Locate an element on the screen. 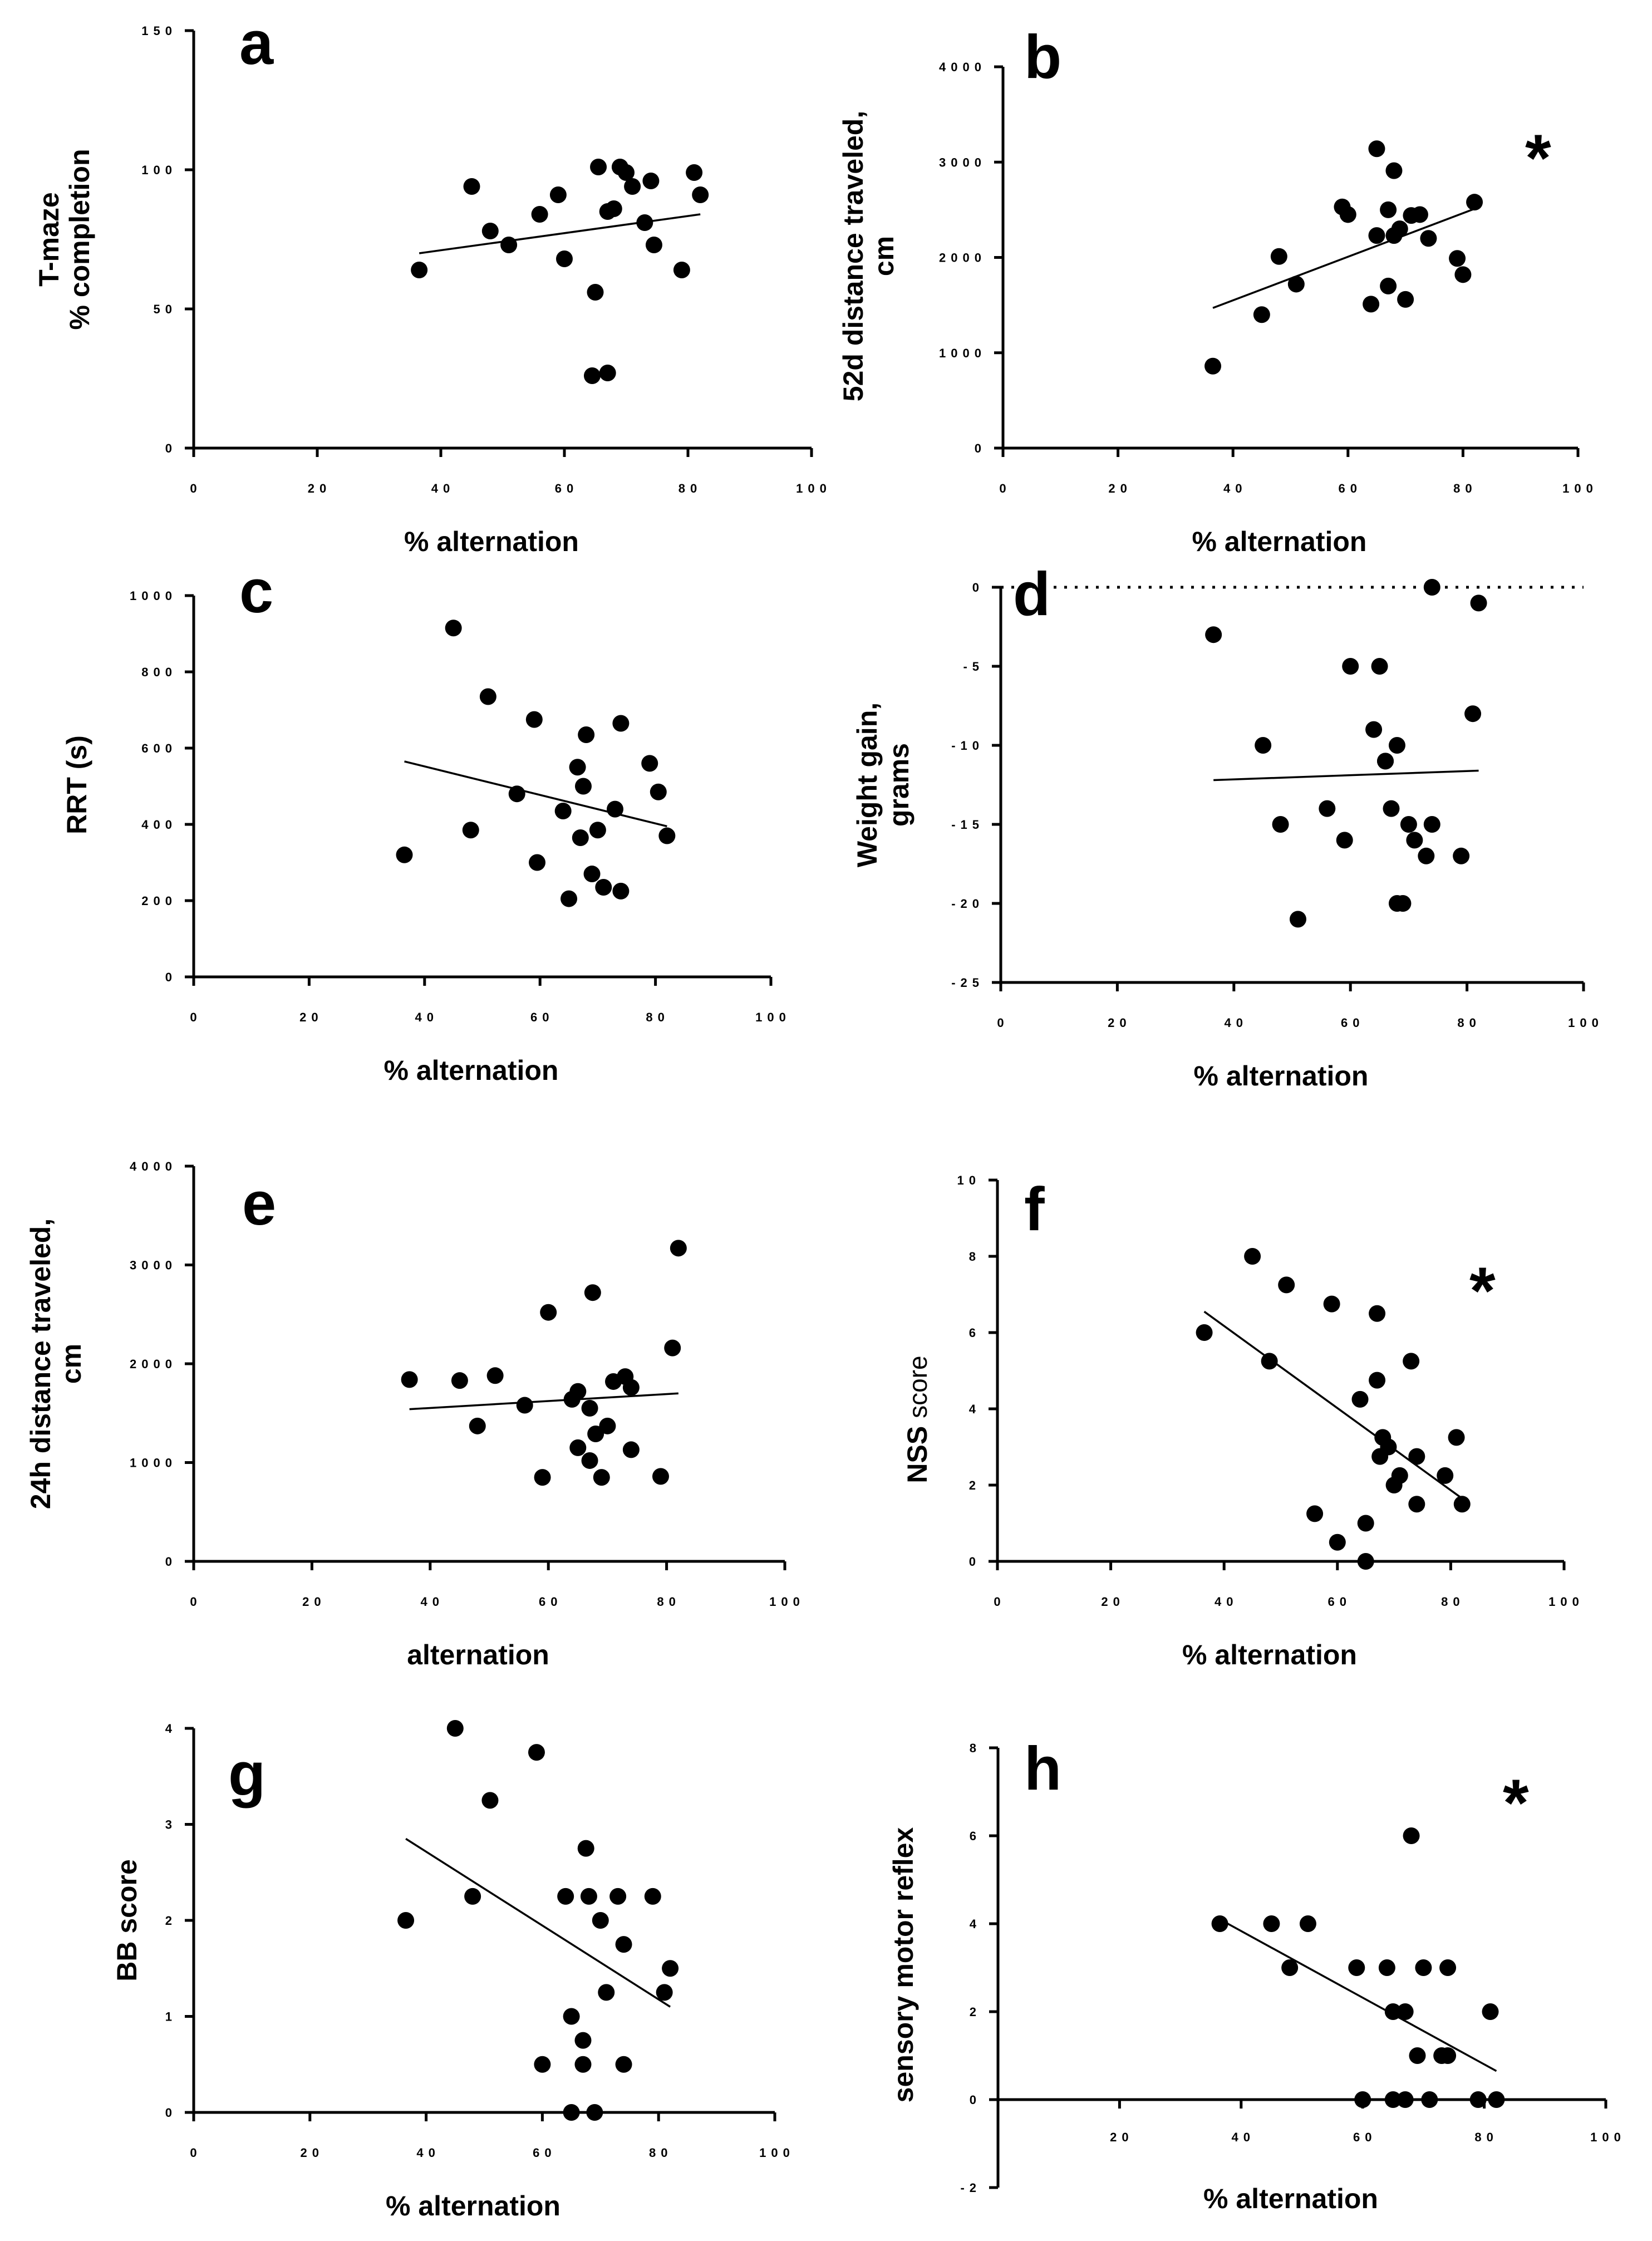  y-tick-label: 800 is located at coordinates (159, 672).